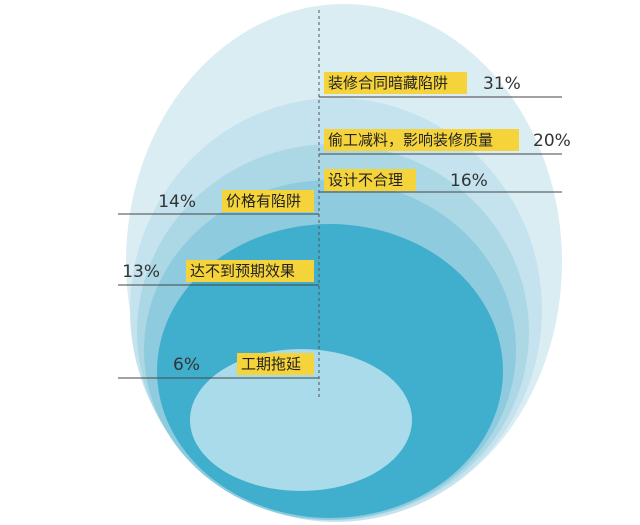  What do you see at coordinates (242, 271) in the screenshot?
I see `category-label-5: 达不到预期效果` at bounding box center [242, 271].